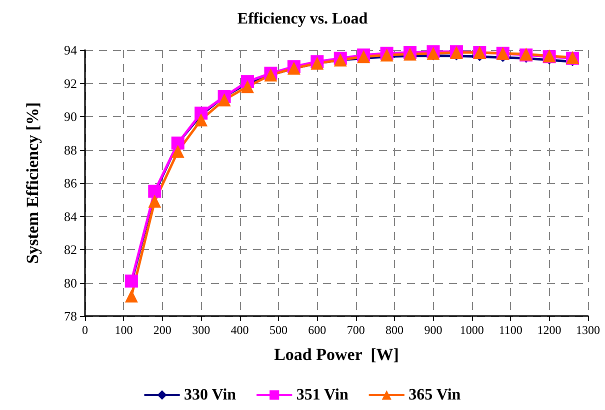  Describe the element at coordinates (588, 330) in the screenshot. I see `x-tick-label: 1300` at that location.